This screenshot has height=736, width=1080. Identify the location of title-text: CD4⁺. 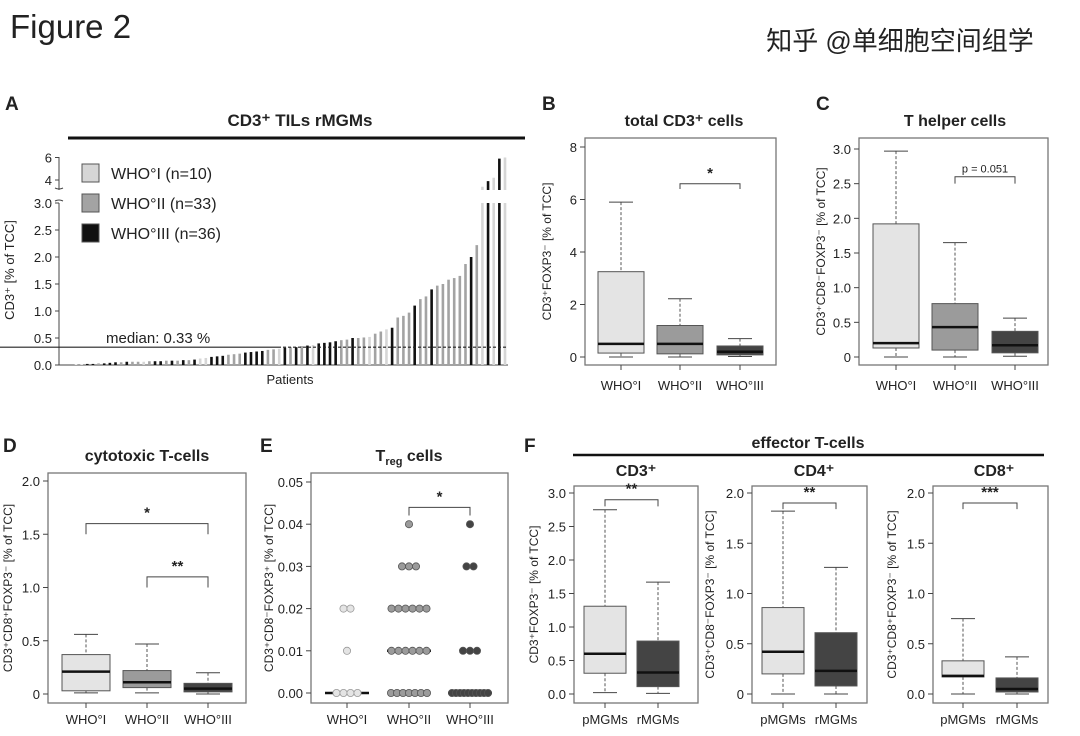
(814, 471).